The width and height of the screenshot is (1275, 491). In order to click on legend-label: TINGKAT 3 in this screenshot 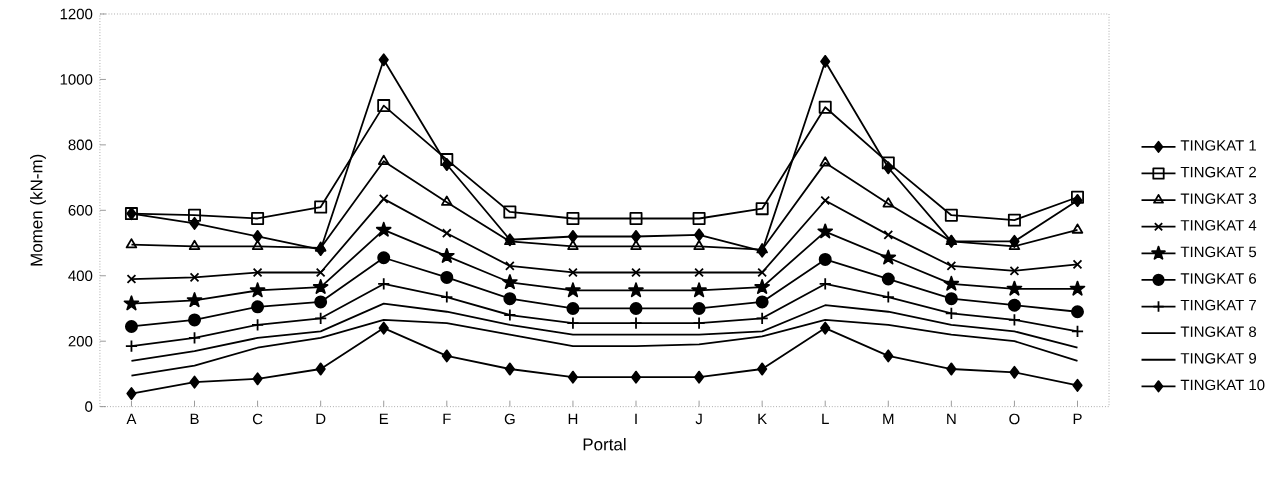, I will do `click(1218, 199)`.